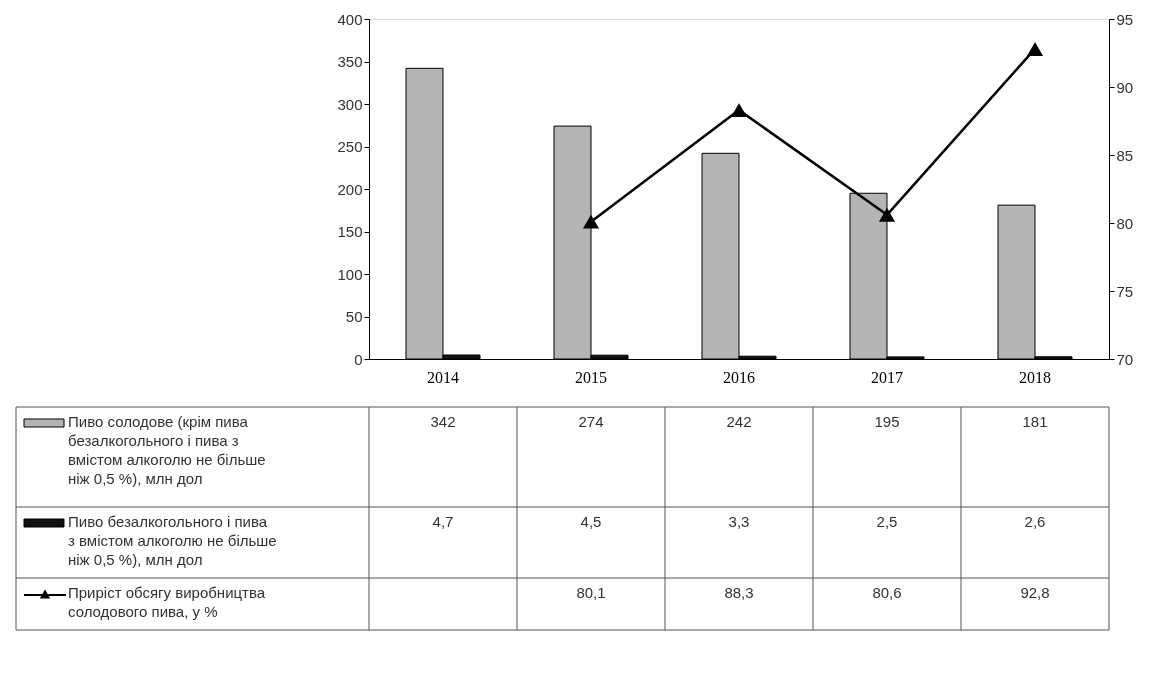 This screenshot has width=1157, height=675. Describe the element at coordinates (739, 592) in the screenshot. I see `data-label: 88,3` at that location.